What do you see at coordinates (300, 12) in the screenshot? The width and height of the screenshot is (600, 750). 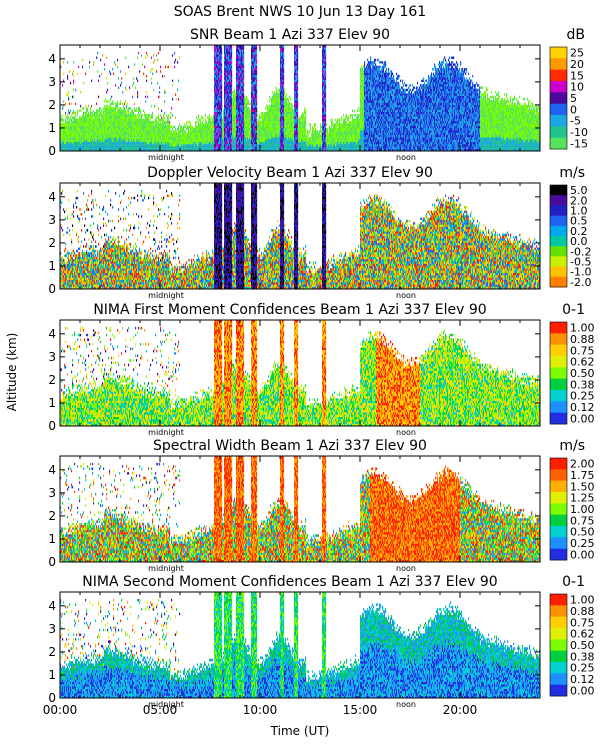 I see `figure-title: SOAS Brent NWS 10 Jun 13 Day 161` at bounding box center [300, 12].